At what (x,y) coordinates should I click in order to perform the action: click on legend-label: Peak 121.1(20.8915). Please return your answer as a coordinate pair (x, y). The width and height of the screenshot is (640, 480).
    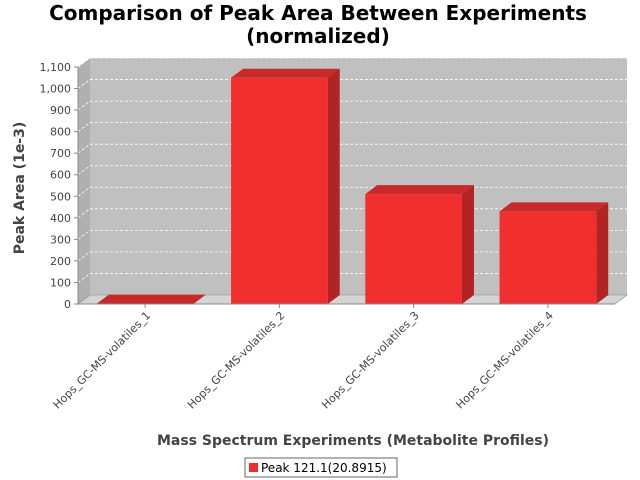
    Looking at the image, I should click on (324, 468).